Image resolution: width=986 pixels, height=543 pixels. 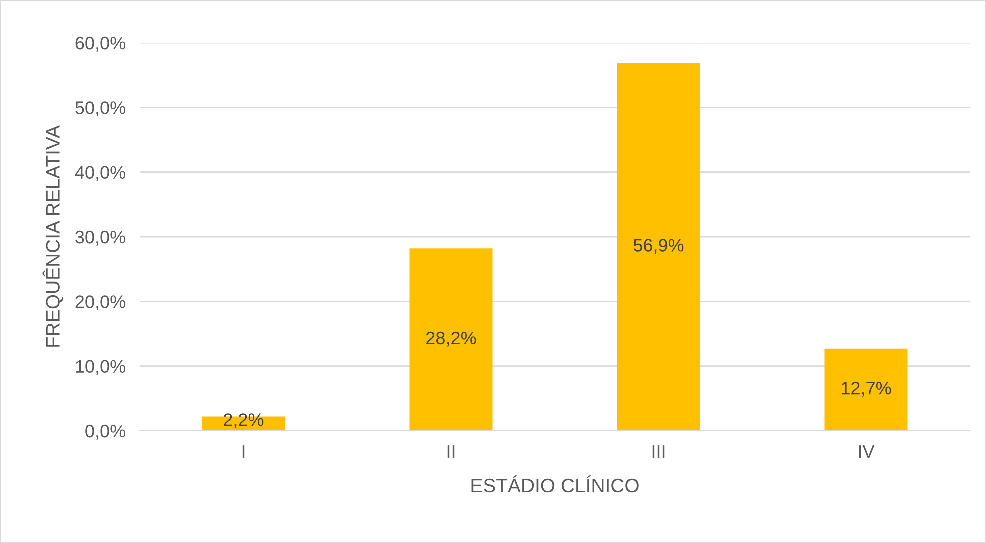 I want to click on data-label: 56,9%, so click(x=659, y=246).